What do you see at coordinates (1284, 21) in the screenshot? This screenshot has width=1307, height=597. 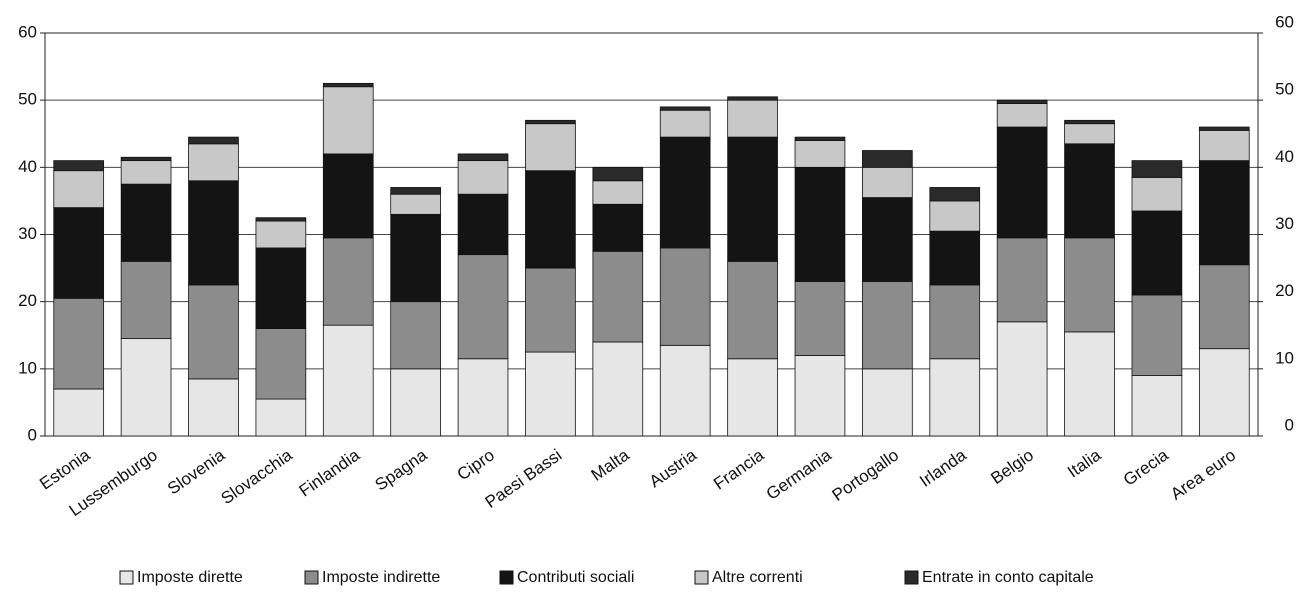 I see `y2-tick-label: 60` at bounding box center [1284, 21].